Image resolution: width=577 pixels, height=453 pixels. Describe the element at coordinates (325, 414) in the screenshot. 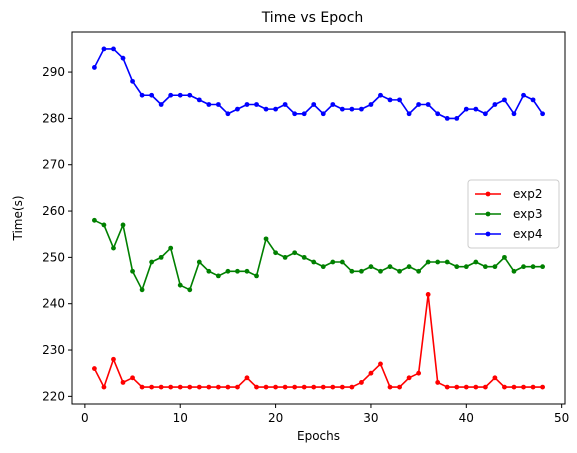

I see `x-axis: 0 10 20 30 40 50` at that location.